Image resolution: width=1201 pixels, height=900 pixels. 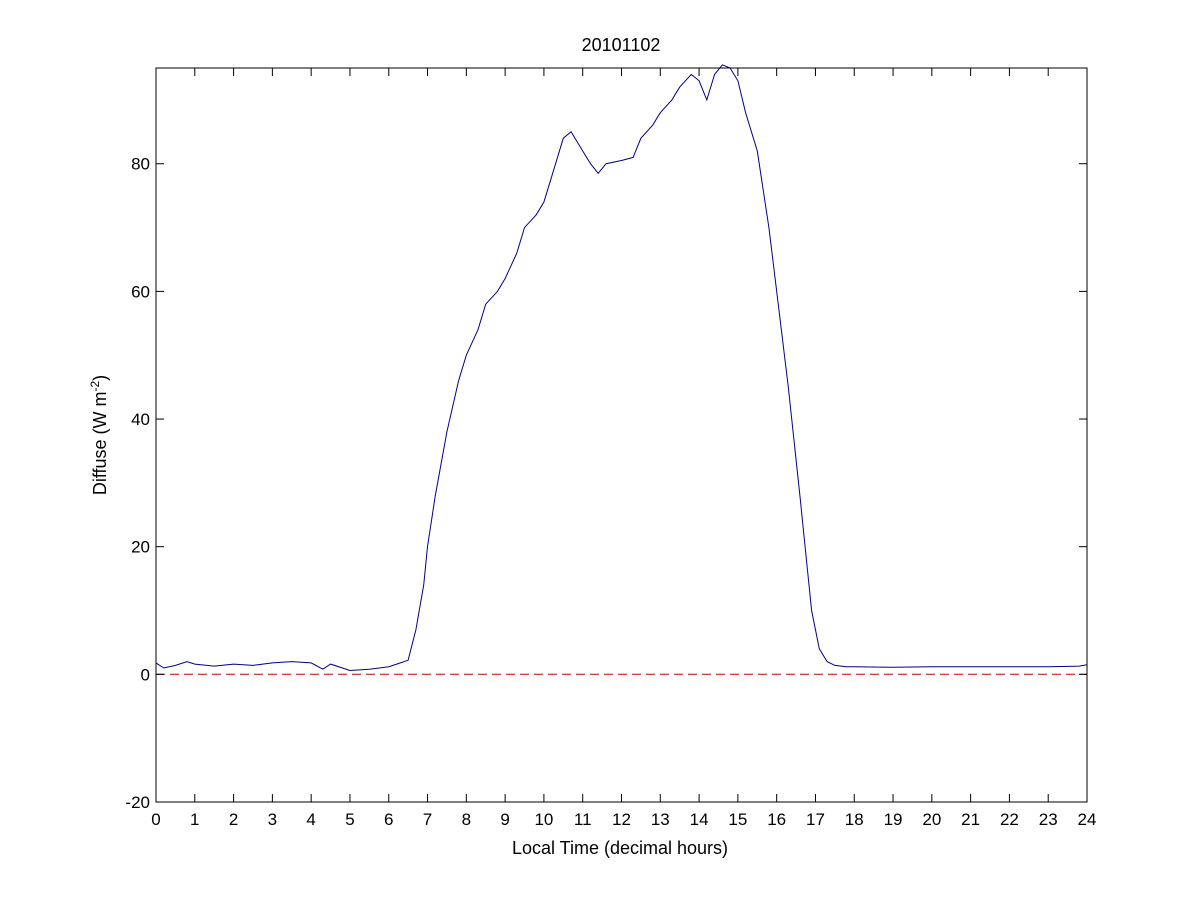 I want to click on y-tick-label: -20, so click(x=137, y=802).